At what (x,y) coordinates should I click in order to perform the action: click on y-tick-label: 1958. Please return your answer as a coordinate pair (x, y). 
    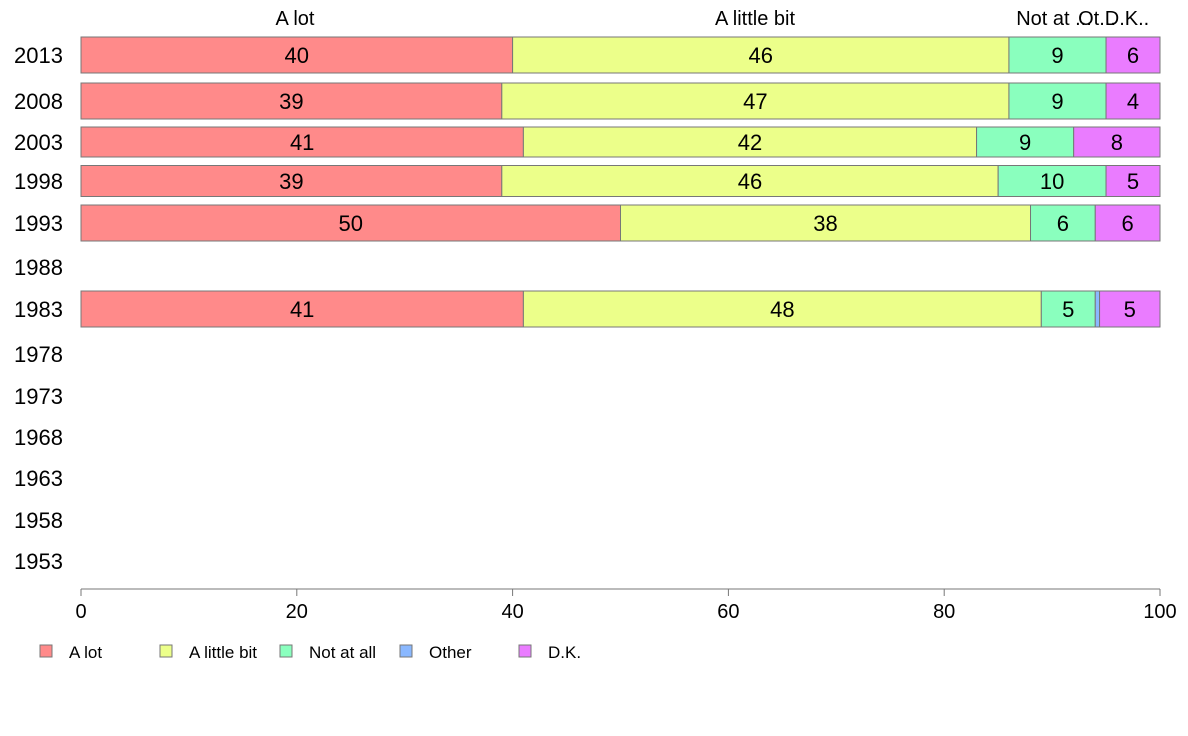
    Looking at the image, I should click on (38, 520).